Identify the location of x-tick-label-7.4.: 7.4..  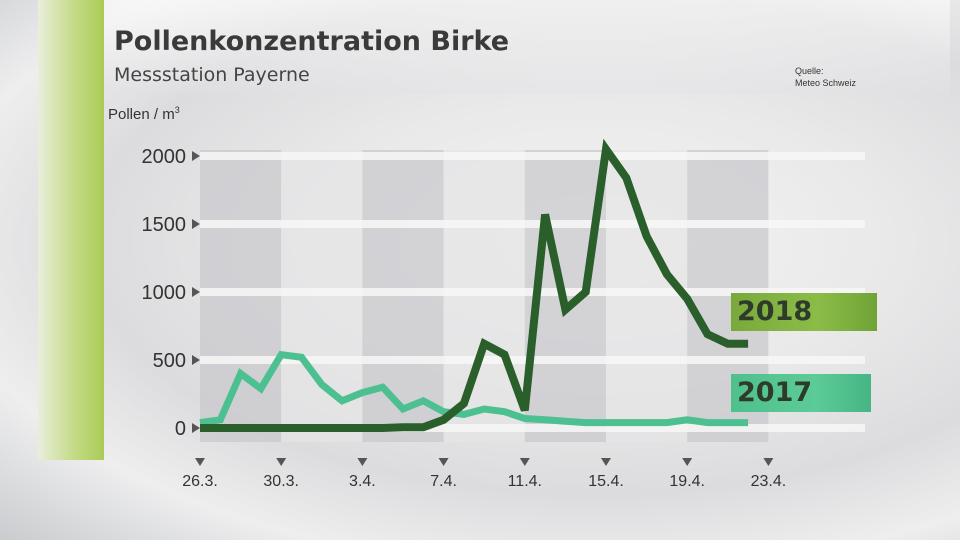
(443, 481).